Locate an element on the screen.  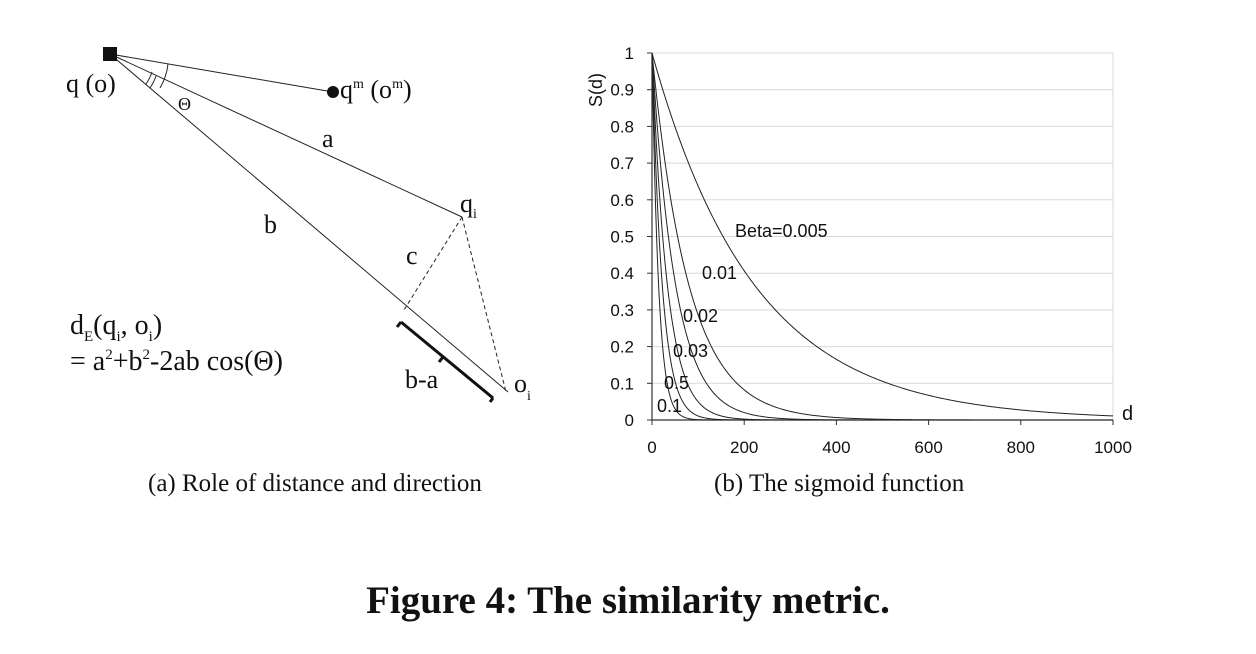
chart-y-tick-labels: 0 0.1 0.2 0.3 0.4 0.5 0.6 0.7 0.8 0.9 1 is located at coordinates (622, 237).